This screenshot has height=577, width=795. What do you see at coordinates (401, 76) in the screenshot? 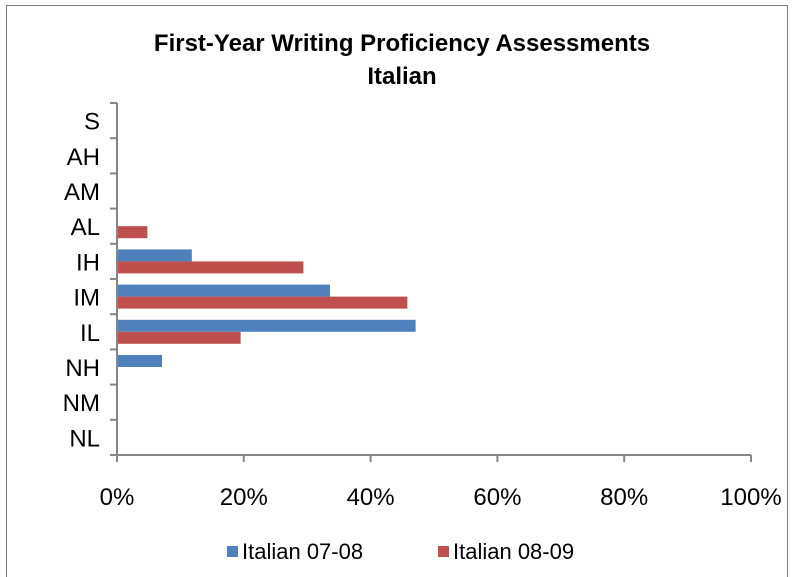
I see `chart-subtitle: Italian` at bounding box center [401, 76].